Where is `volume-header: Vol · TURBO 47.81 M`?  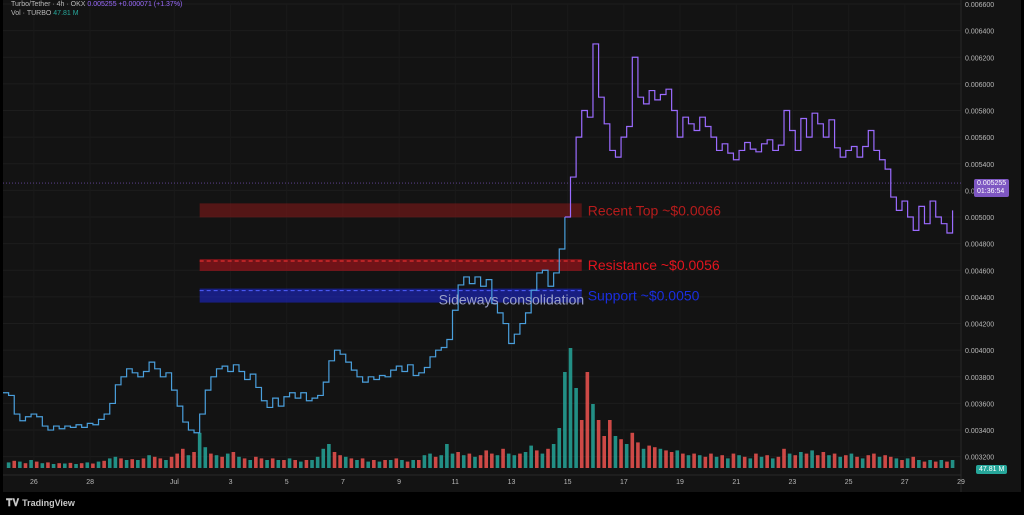
volume-header: Vol · TURBO 47.81 M is located at coordinates (45, 13).